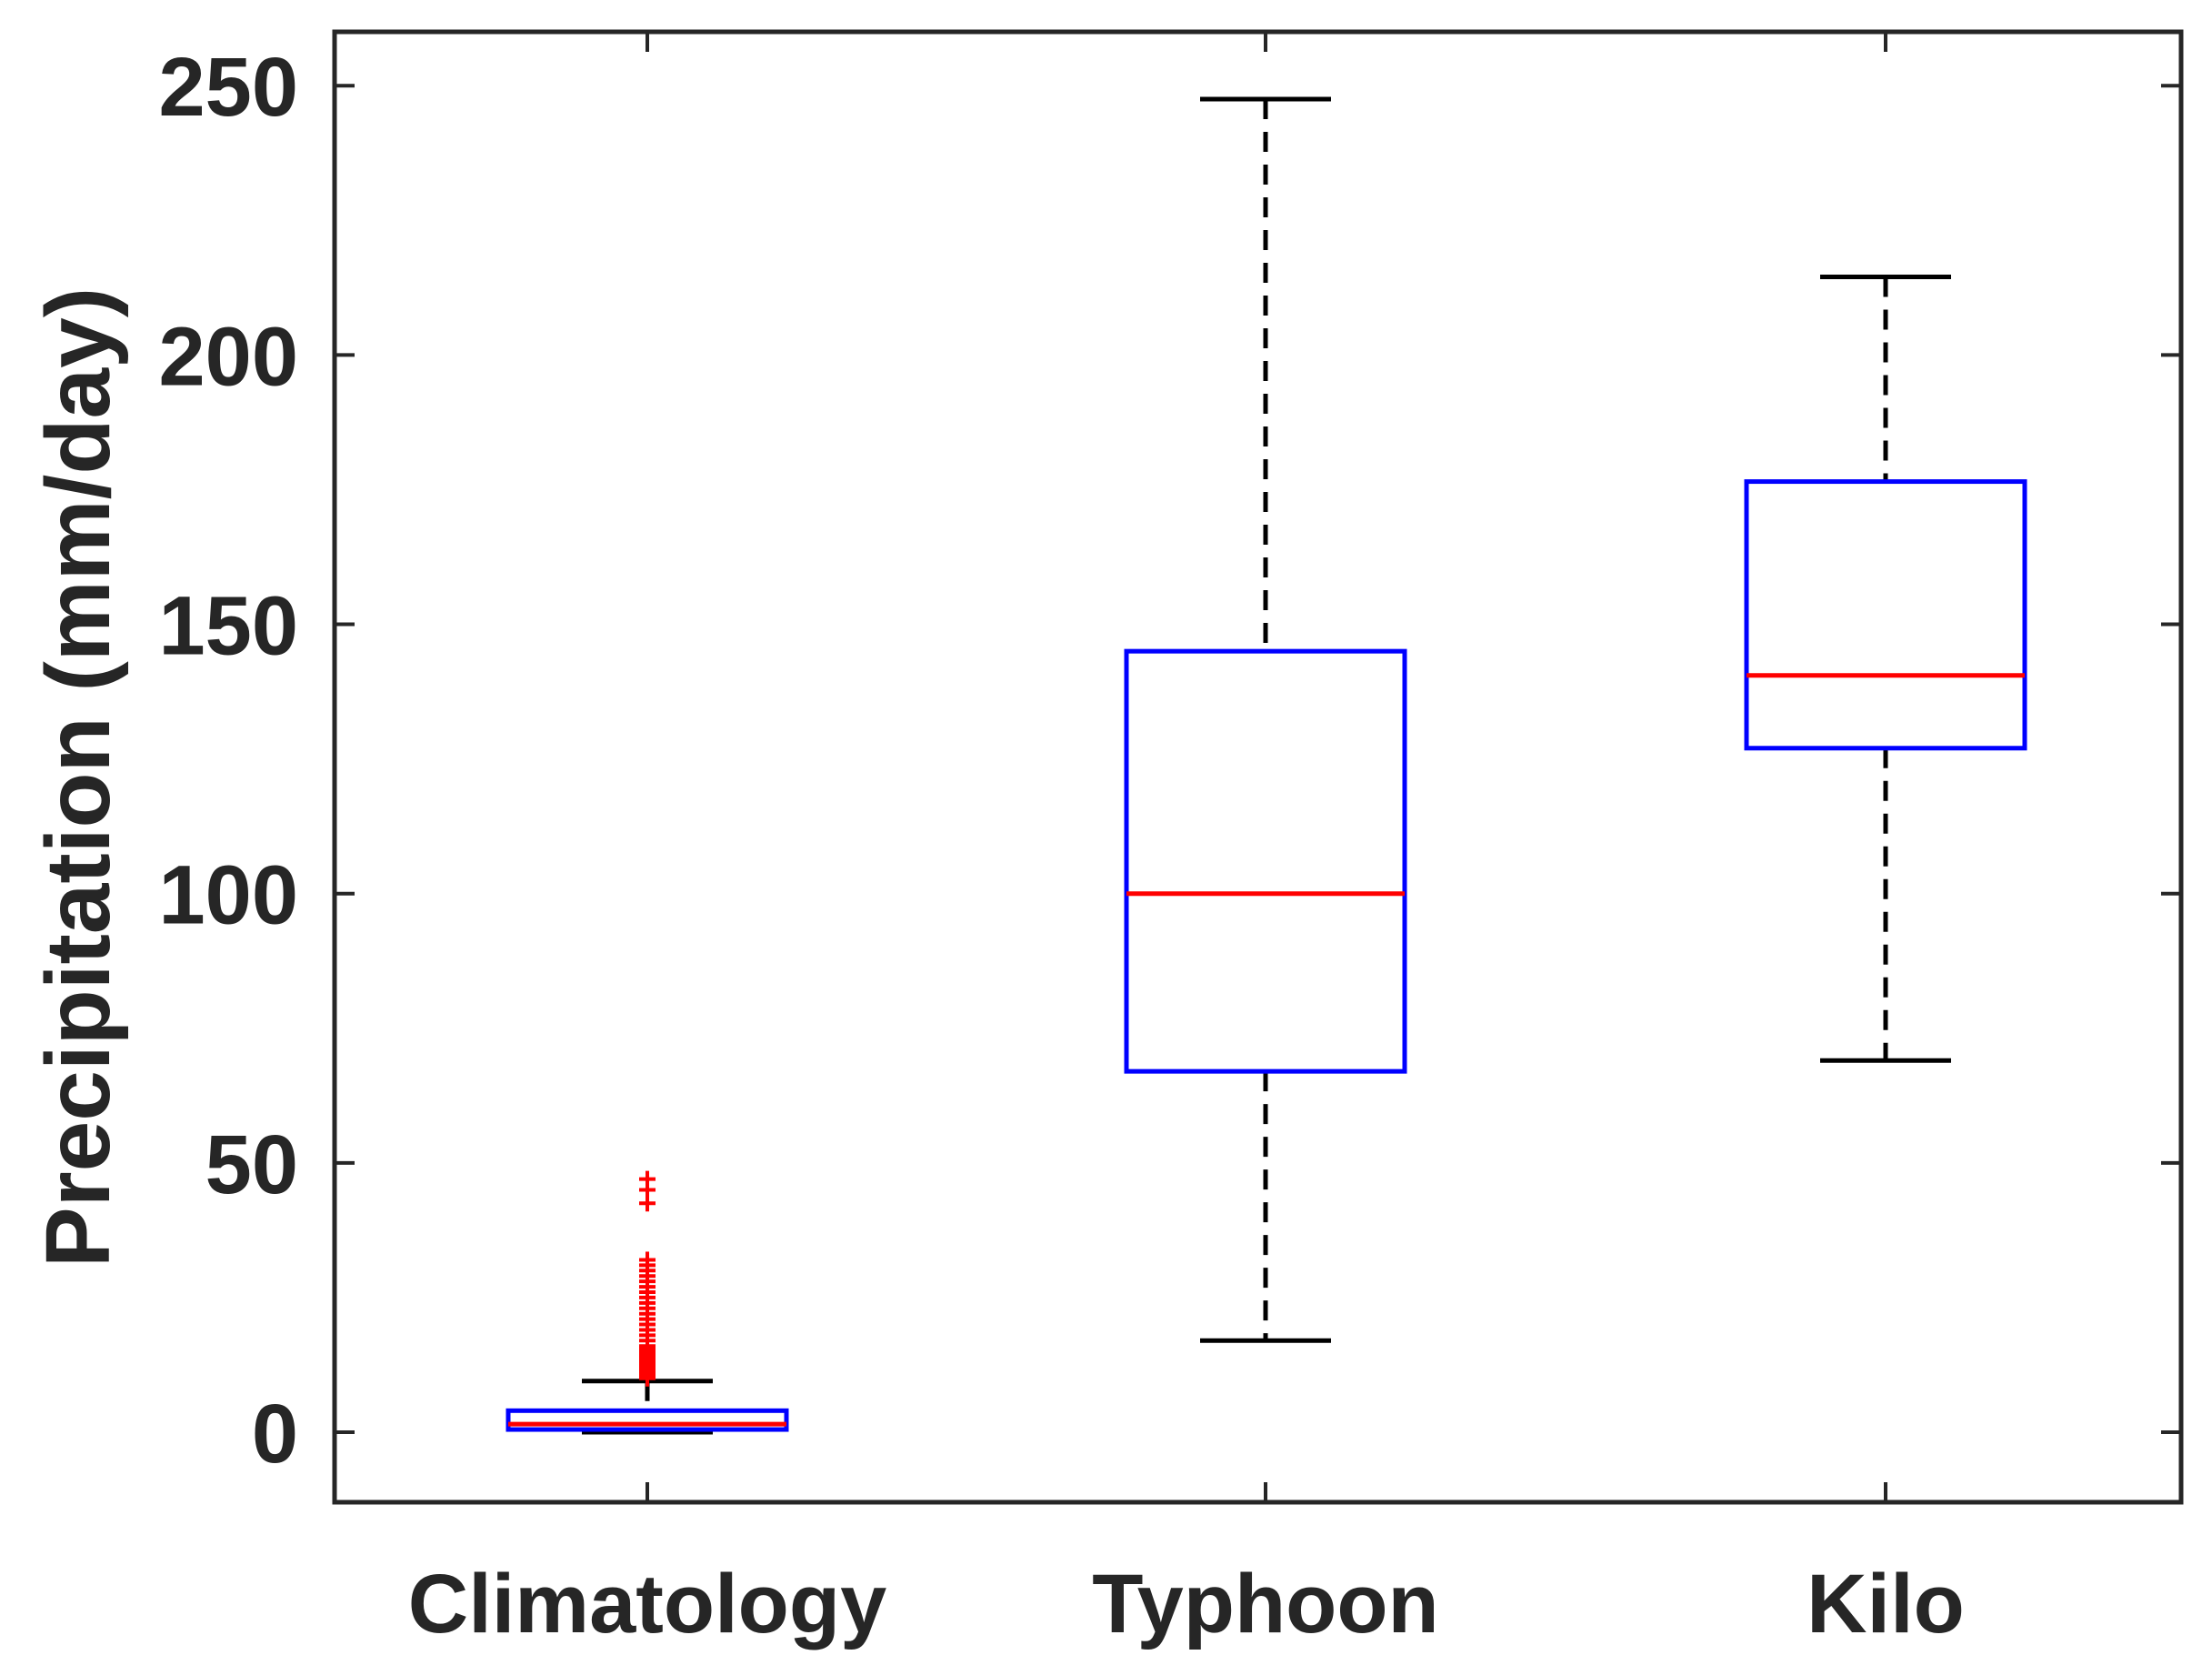 Image resolution: width=2212 pixels, height=1675 pixels. What do you see at coordinates (275, 1434) in the screenshot?
I see `y-tick-label: 0` at bounding box center [275, 1434].